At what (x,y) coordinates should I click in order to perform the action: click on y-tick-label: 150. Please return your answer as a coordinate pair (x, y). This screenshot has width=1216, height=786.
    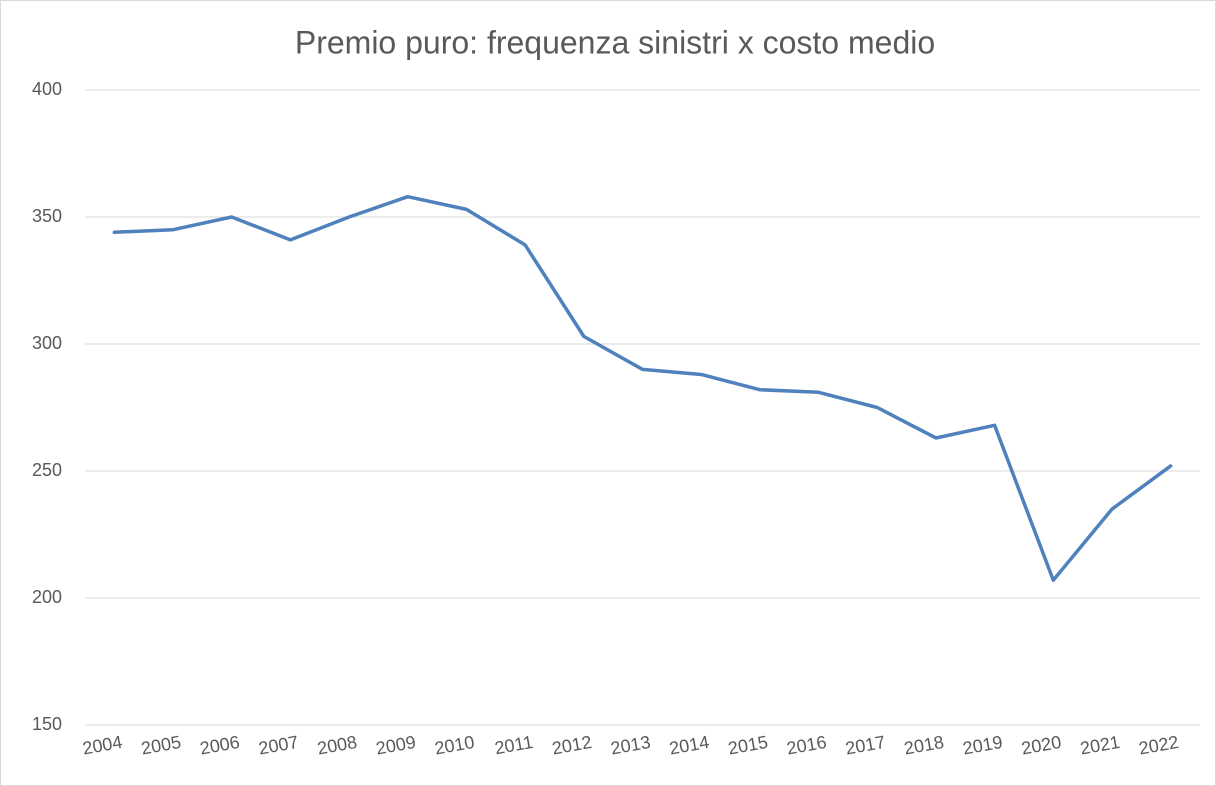
    Looking at the image, I should click on (47, 724).